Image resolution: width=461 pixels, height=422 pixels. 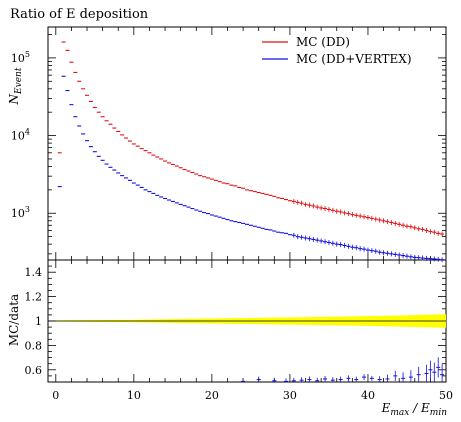 I want to click on x-tick-label: 0, so click(x=55, y=395).